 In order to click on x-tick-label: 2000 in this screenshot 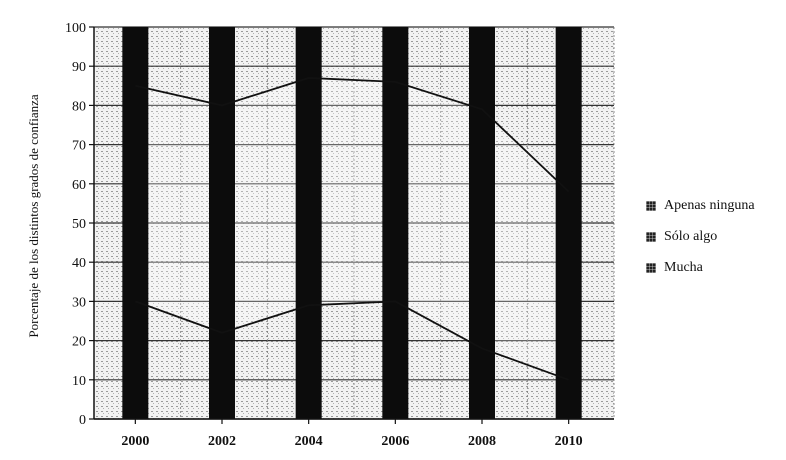, I will do `click(135, 441)`.